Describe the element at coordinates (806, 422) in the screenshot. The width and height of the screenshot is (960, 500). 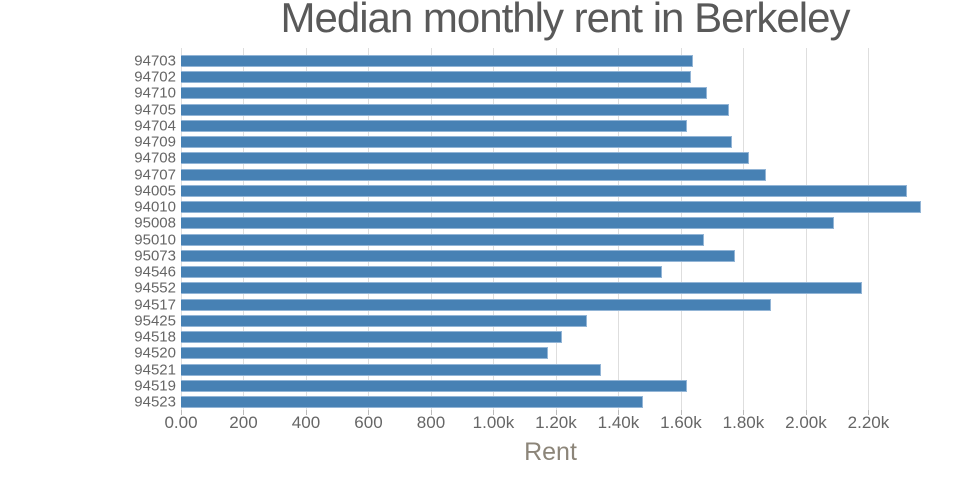
I see `x-tick-label-2.00k: 2.00k` at that location.